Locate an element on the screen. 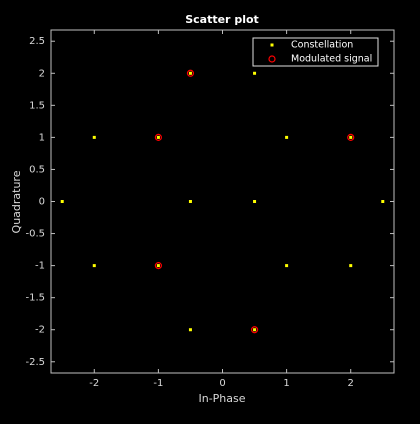 This screenshot has width=420, height=424. y-tick-label: -1 is located at coordinates (40, 266).